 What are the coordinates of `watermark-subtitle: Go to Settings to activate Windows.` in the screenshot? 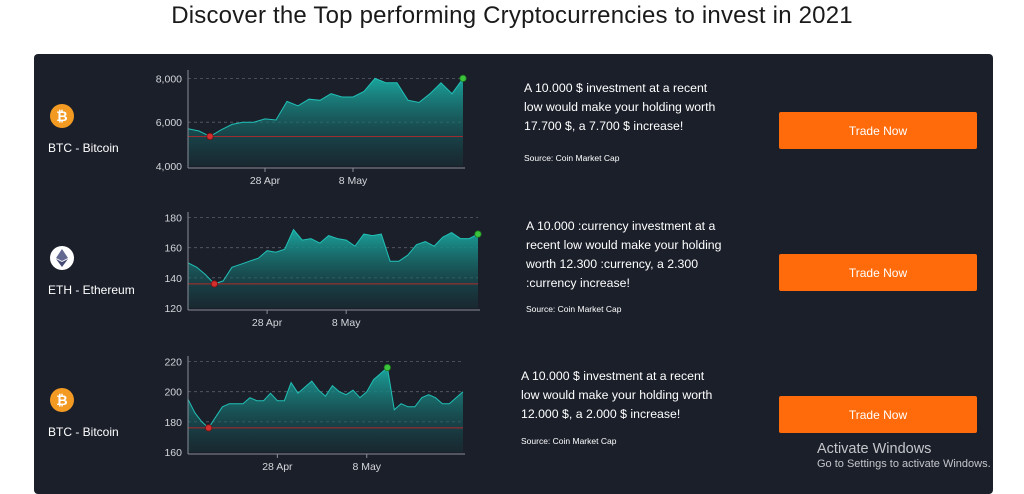 It's located at (904, 464).